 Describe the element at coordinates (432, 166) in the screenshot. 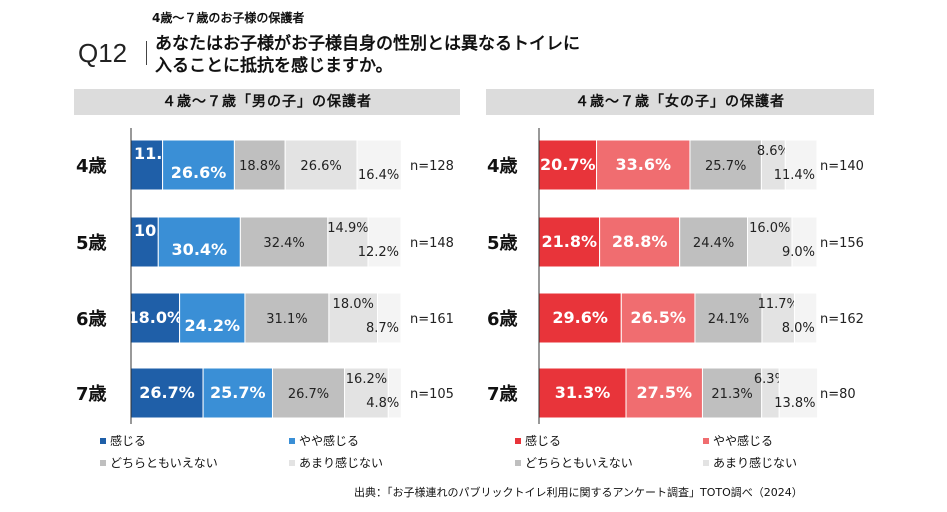

I see `boys-n-label-0: n=128` at that location.